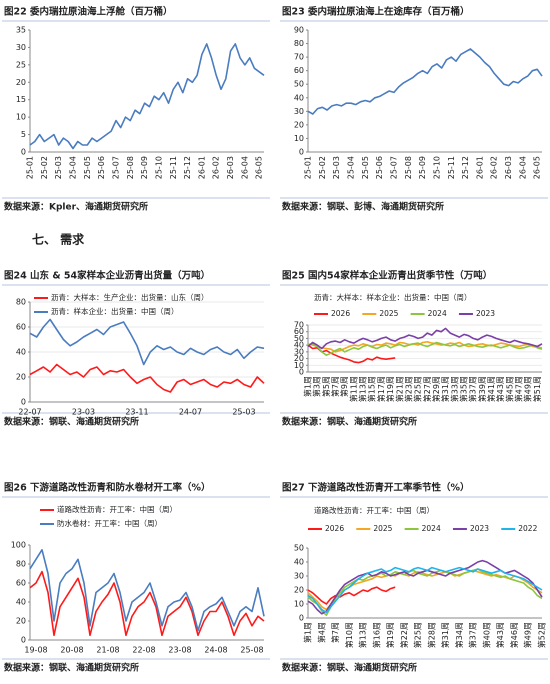  What do you see at coordinates (349, 635) in the screenshot?
I see `x-tick-label: 第10周` at bounding box center [349, 635].